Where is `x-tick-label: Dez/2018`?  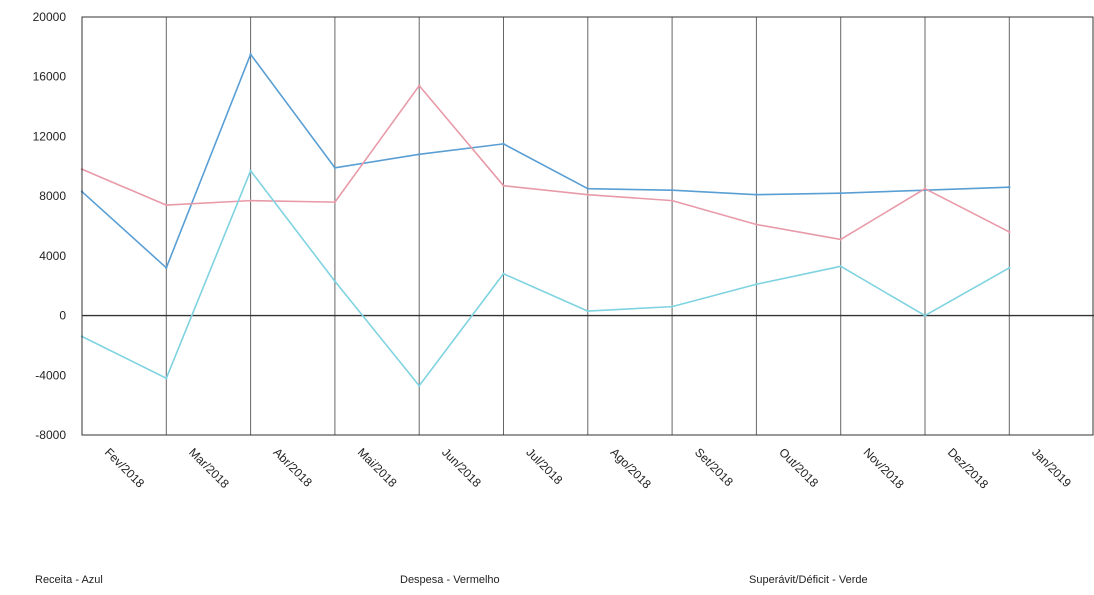 x-tick-label: Dez/2018 is located at coordinates (968, 468).